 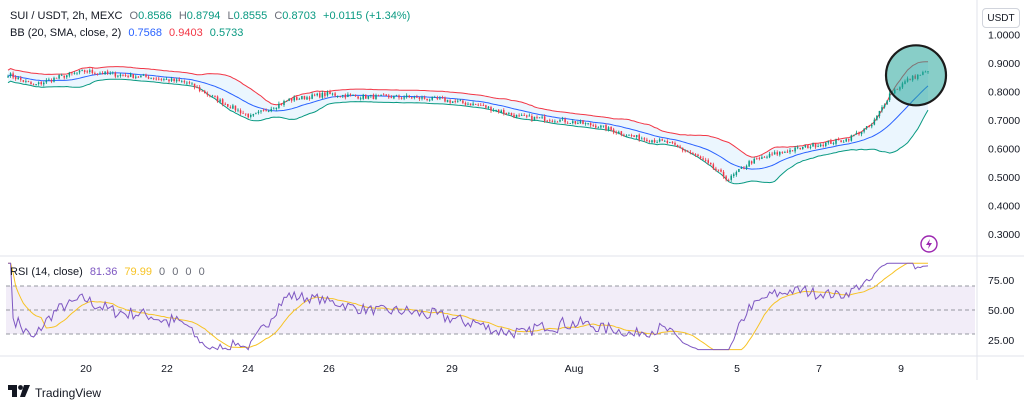 I want to click on tradingview-brand: TradingView, so click(x=54, y=392).